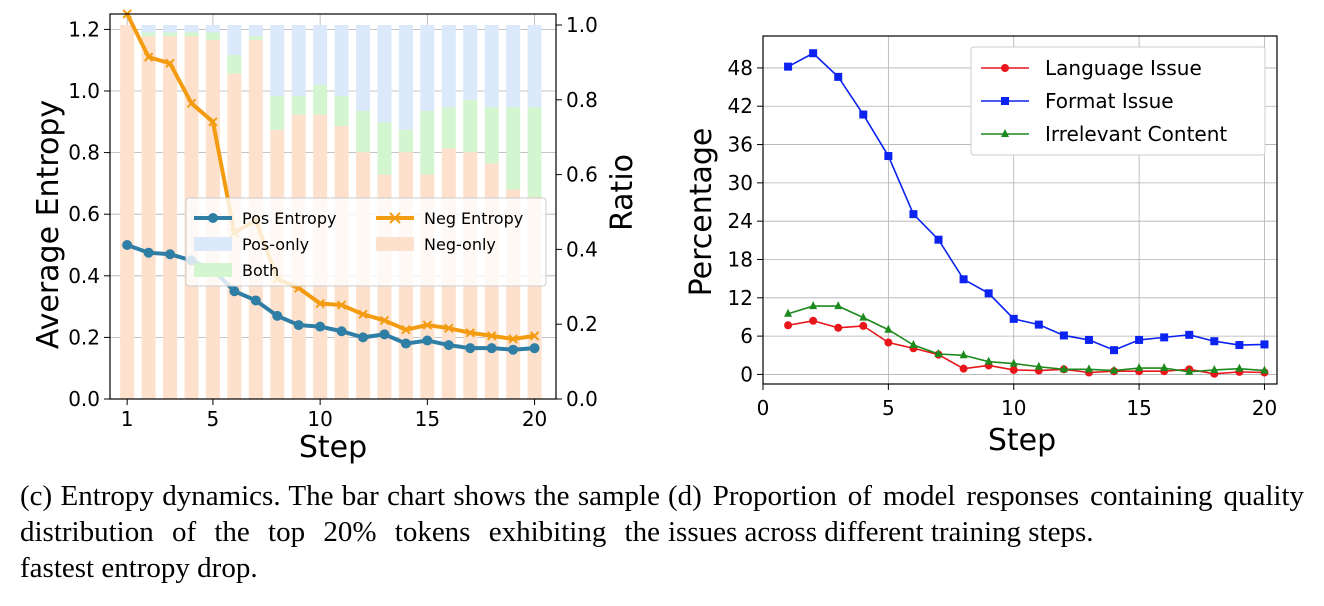  Describe the element at coordinates (1109, 101) in the screenshot. I see `legend-label: Format Issue` at that location.